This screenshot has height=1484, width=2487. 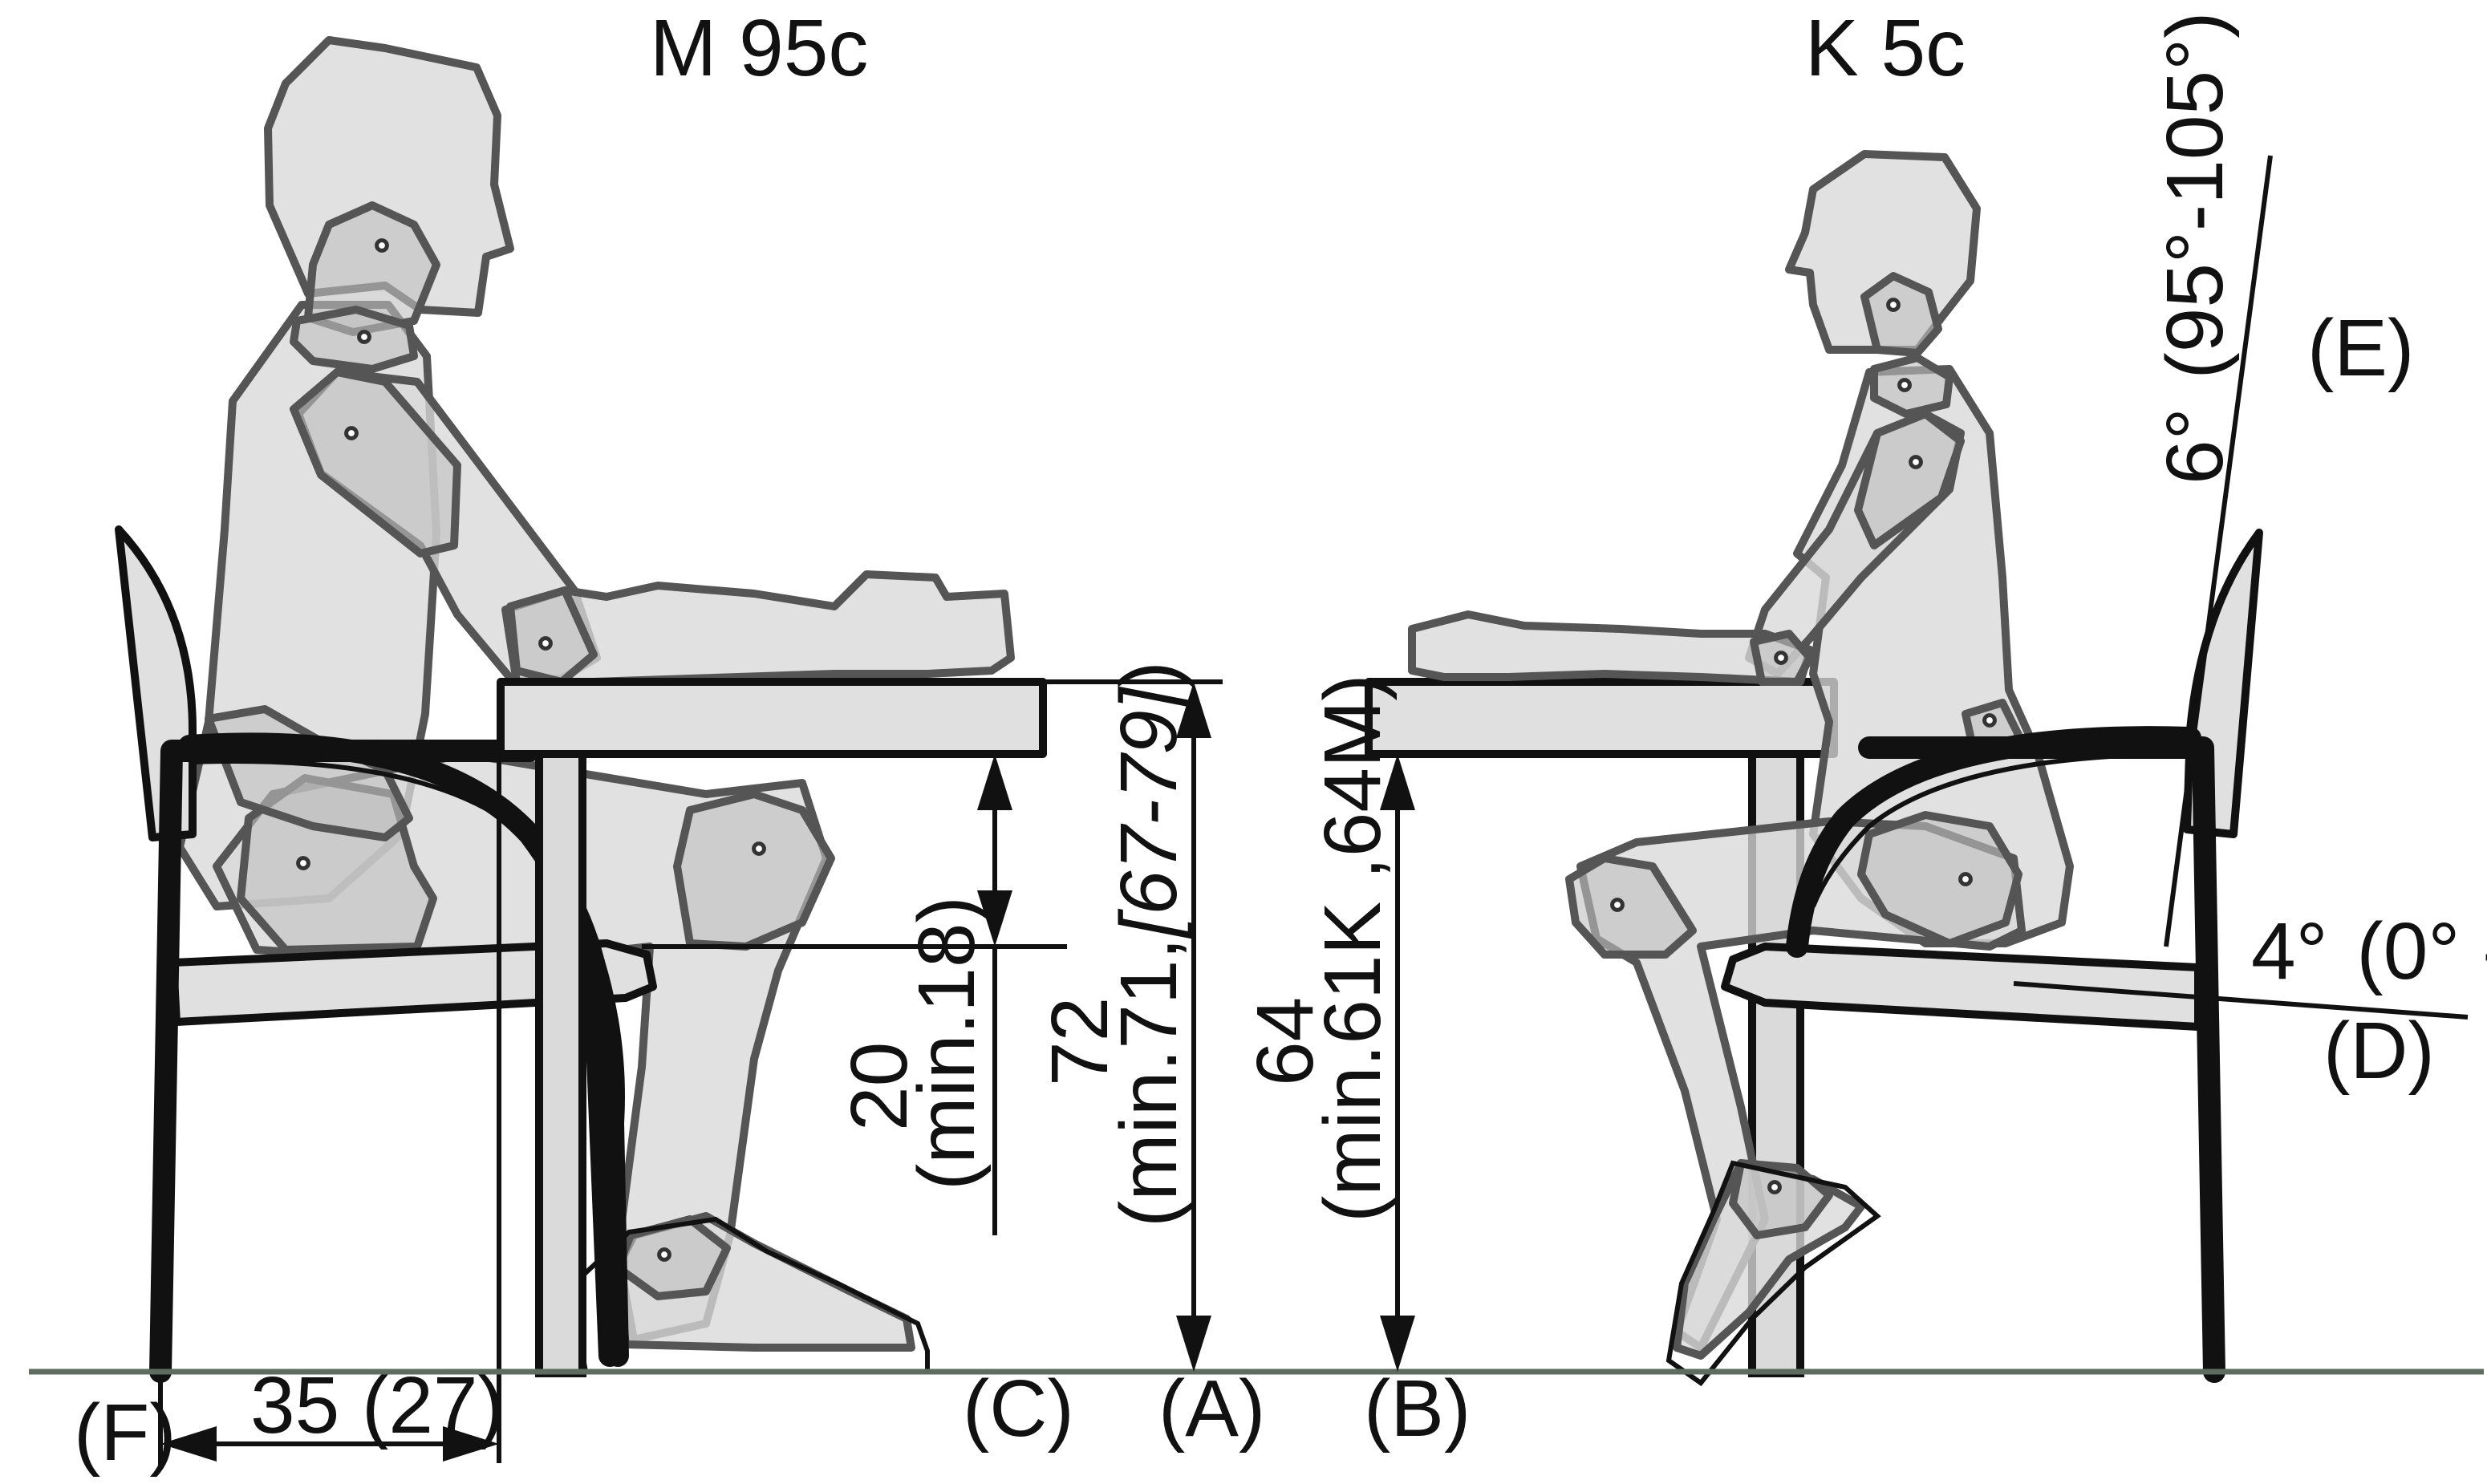 I want to click on left-figure-label: M 95c, so click(x=759, y=48).